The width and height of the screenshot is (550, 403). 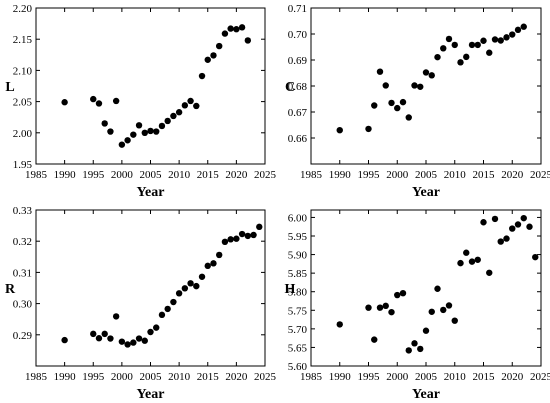 I want to click on y-tick-label: 2.10, so click(x=23, y=71).